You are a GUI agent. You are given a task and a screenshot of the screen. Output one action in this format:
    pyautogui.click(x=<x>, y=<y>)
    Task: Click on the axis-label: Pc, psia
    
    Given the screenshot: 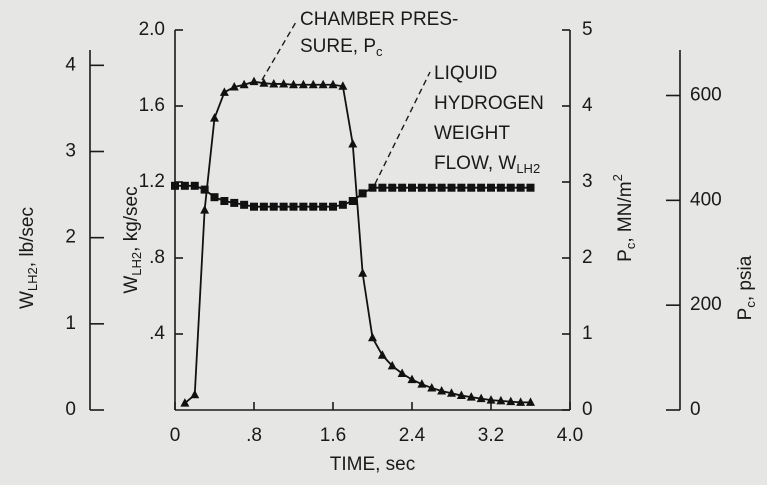 What is the action you would take?
    pyautogui.click(x=746, y=287)
    